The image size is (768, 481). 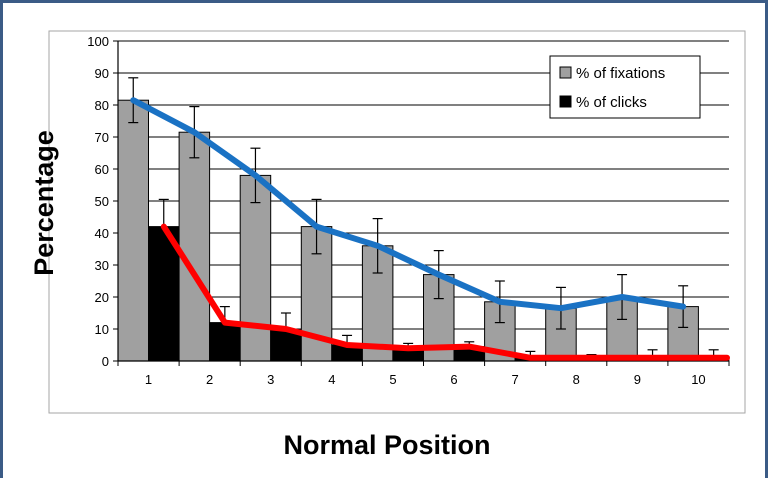 What do you see at coordinates (102, 265) in the screenshot?
I see `y-tick-label: 30` at bounding box center [102, 265].